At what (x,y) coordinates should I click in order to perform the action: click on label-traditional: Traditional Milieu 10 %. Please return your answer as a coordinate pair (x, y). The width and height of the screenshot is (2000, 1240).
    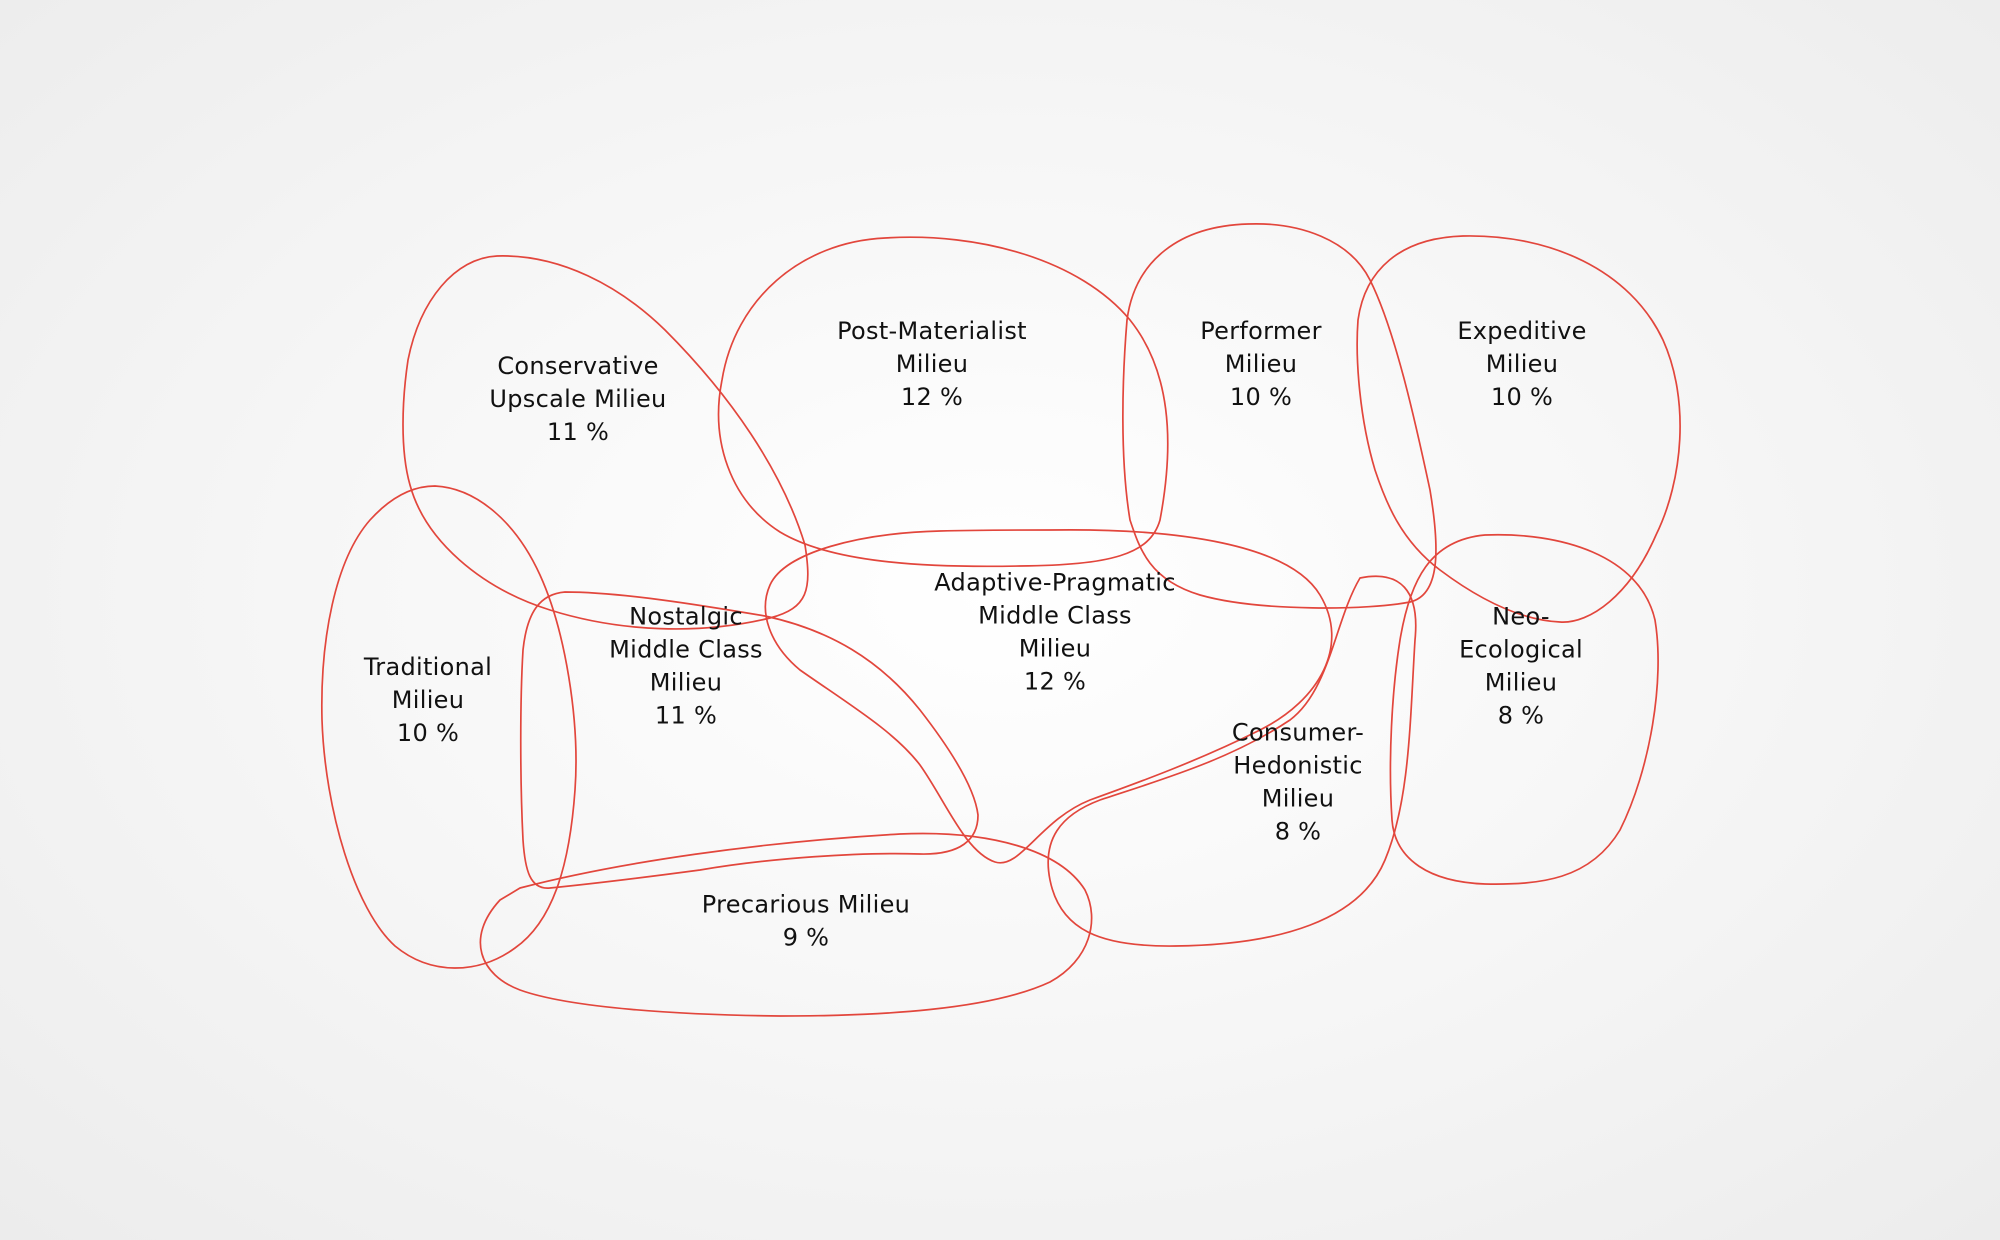
    Looking at the image, I should click on (427, 700).